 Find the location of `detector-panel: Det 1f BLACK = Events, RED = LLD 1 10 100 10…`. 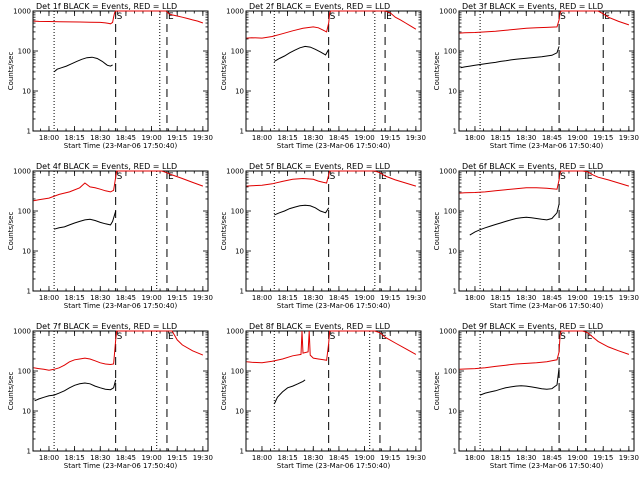

detector-panel: Det 1f BLACK = Events, RED = LLD 1 10 100 10… is located at coordinates (110, 76).